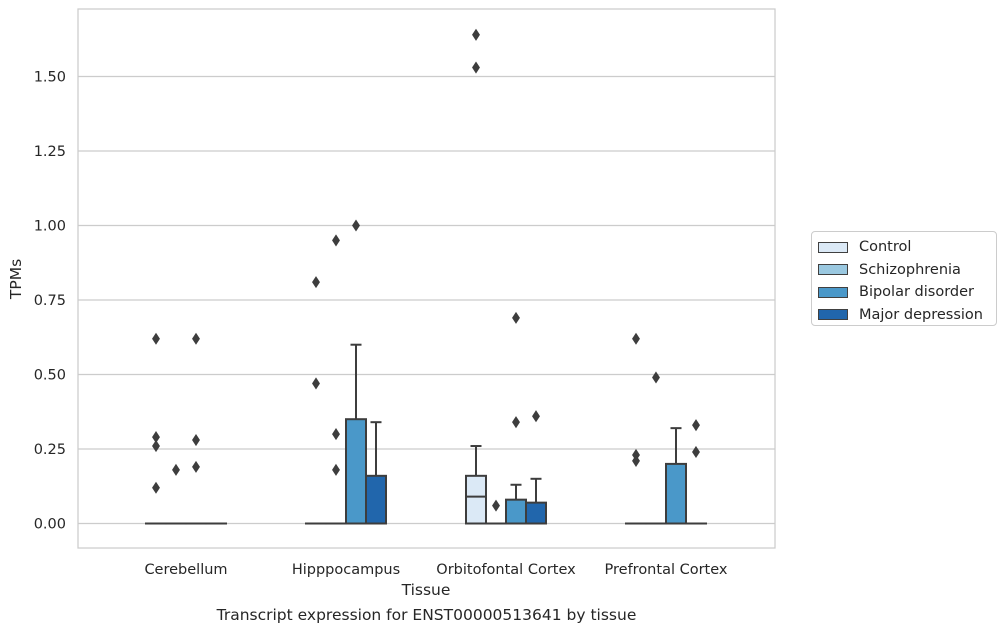 Image resolution: width=1007 pixels, height=634 pixels. Describe the element at coordinates (426, 590) in the screenshot. I see `x-axis-label: Tissue` at that location.